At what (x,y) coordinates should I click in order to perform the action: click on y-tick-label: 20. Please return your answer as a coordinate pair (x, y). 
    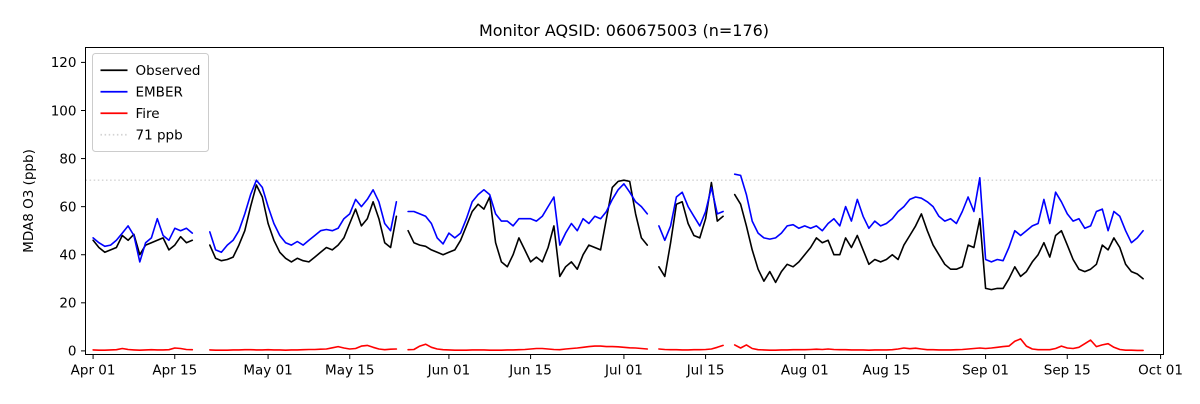
    Looking at the image, I should click on (67, 304).